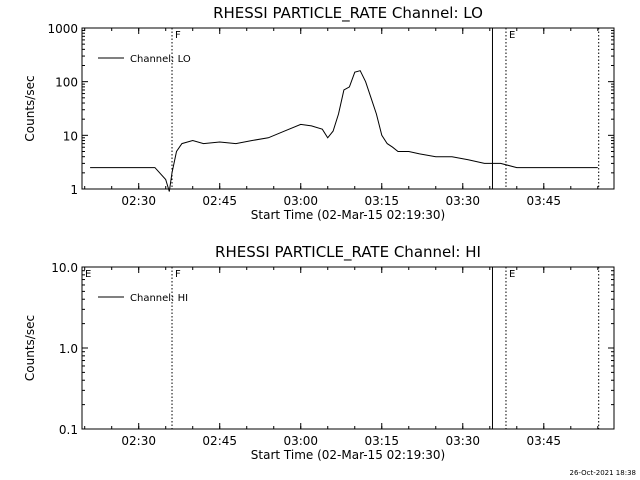 This screenshot has width=640, height=480. I want to click on y-tick-label: 1, so click(74, 190).